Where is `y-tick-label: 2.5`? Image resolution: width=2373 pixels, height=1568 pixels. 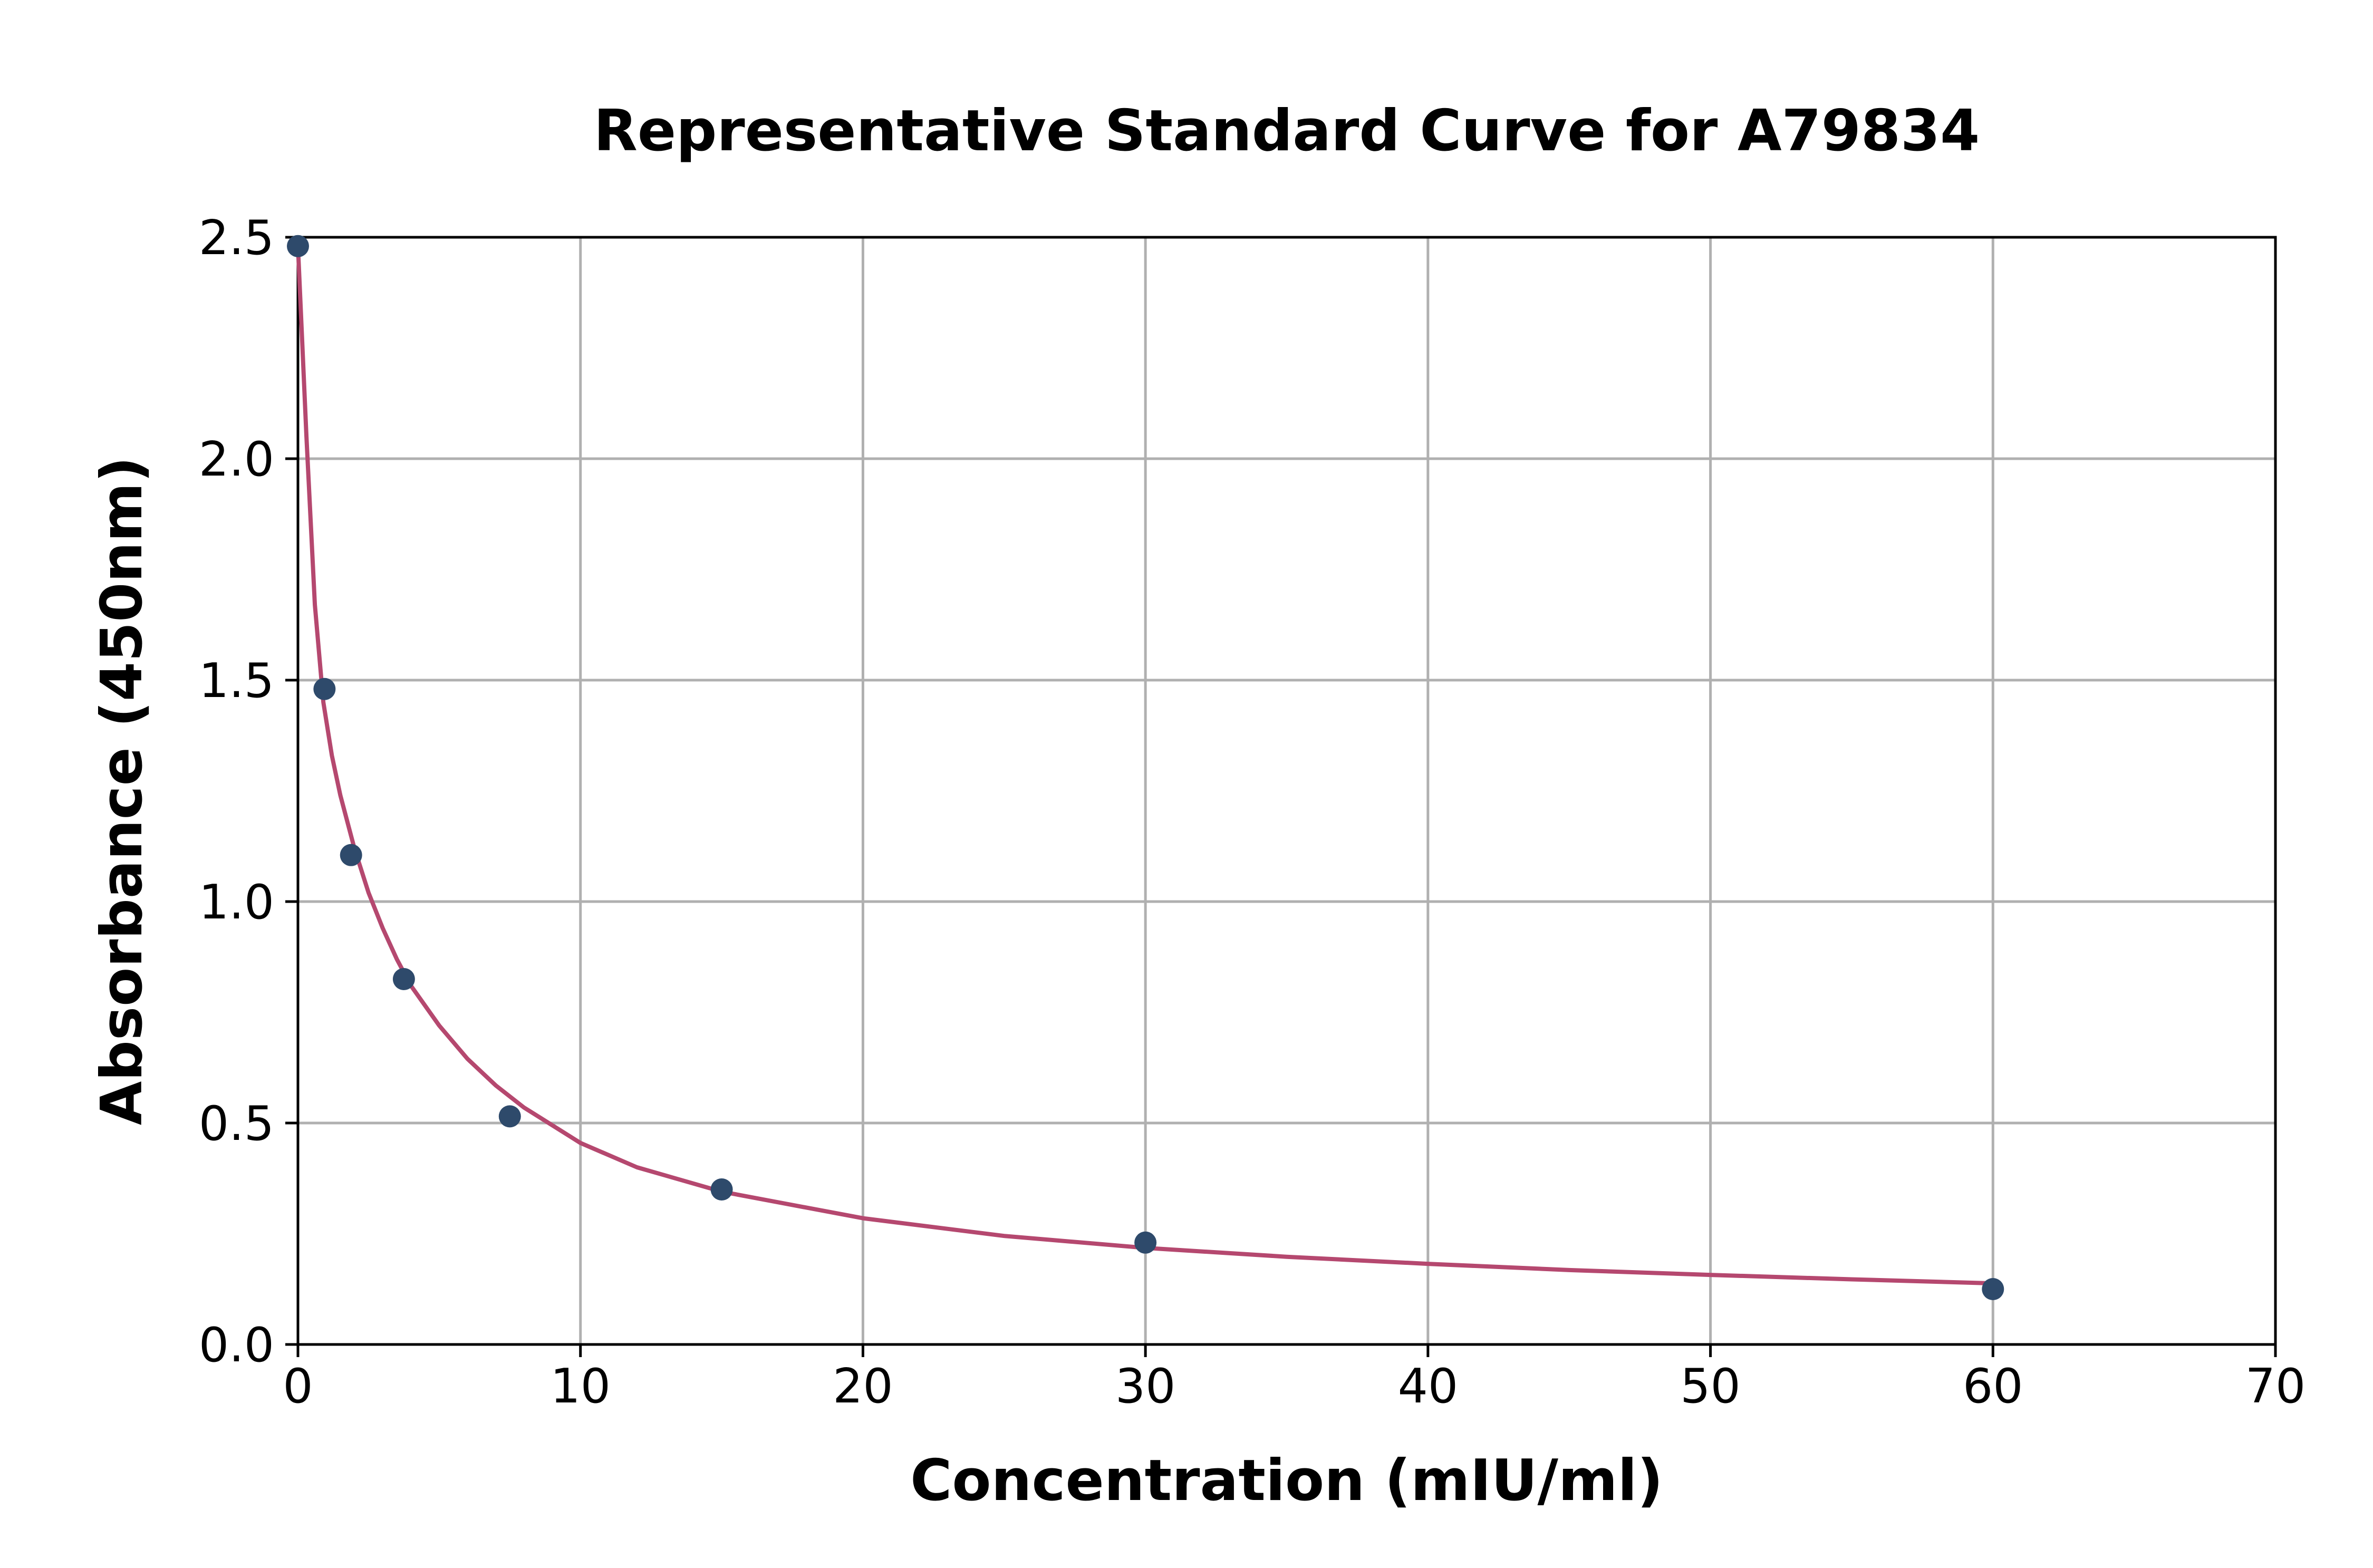
y-tick-label: 2.5 is located at coordinates (236, 238).